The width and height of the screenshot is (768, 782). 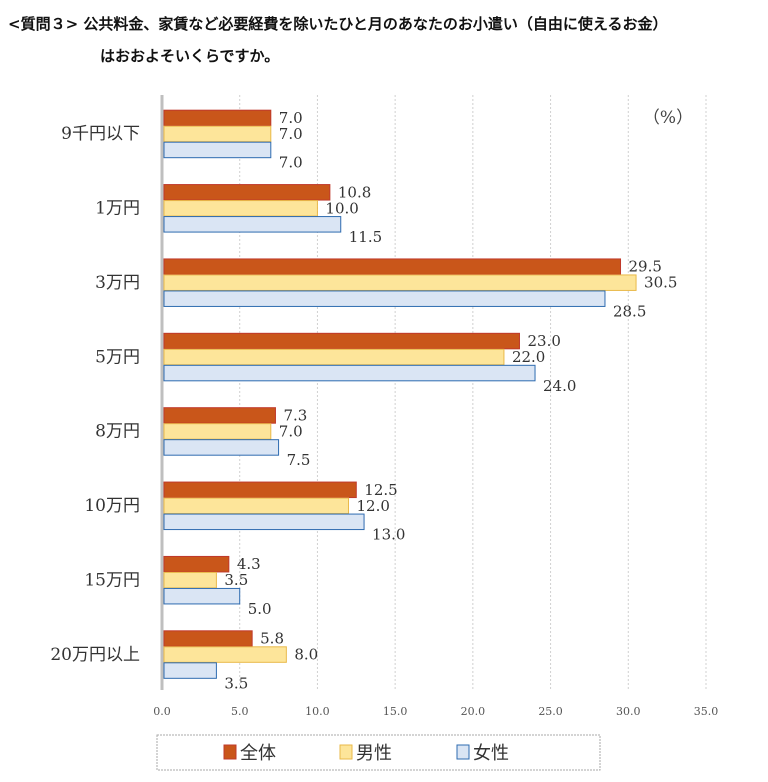 I want to click on data-label: 12.0, so click(x=373, y=506).